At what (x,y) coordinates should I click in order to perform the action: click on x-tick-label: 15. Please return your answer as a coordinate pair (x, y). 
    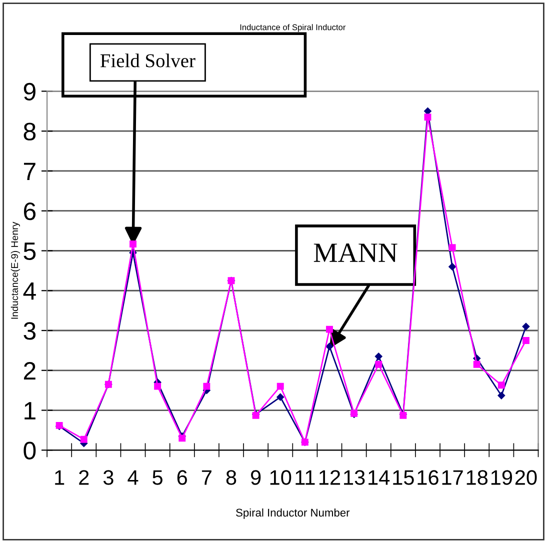
    Looking at the image, I should click on (403, 477).